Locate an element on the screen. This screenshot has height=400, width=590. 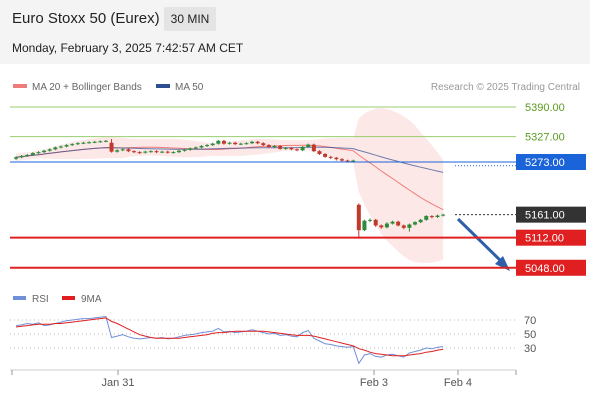
ma20-legend-swatch is located at coordinates (20, 86).